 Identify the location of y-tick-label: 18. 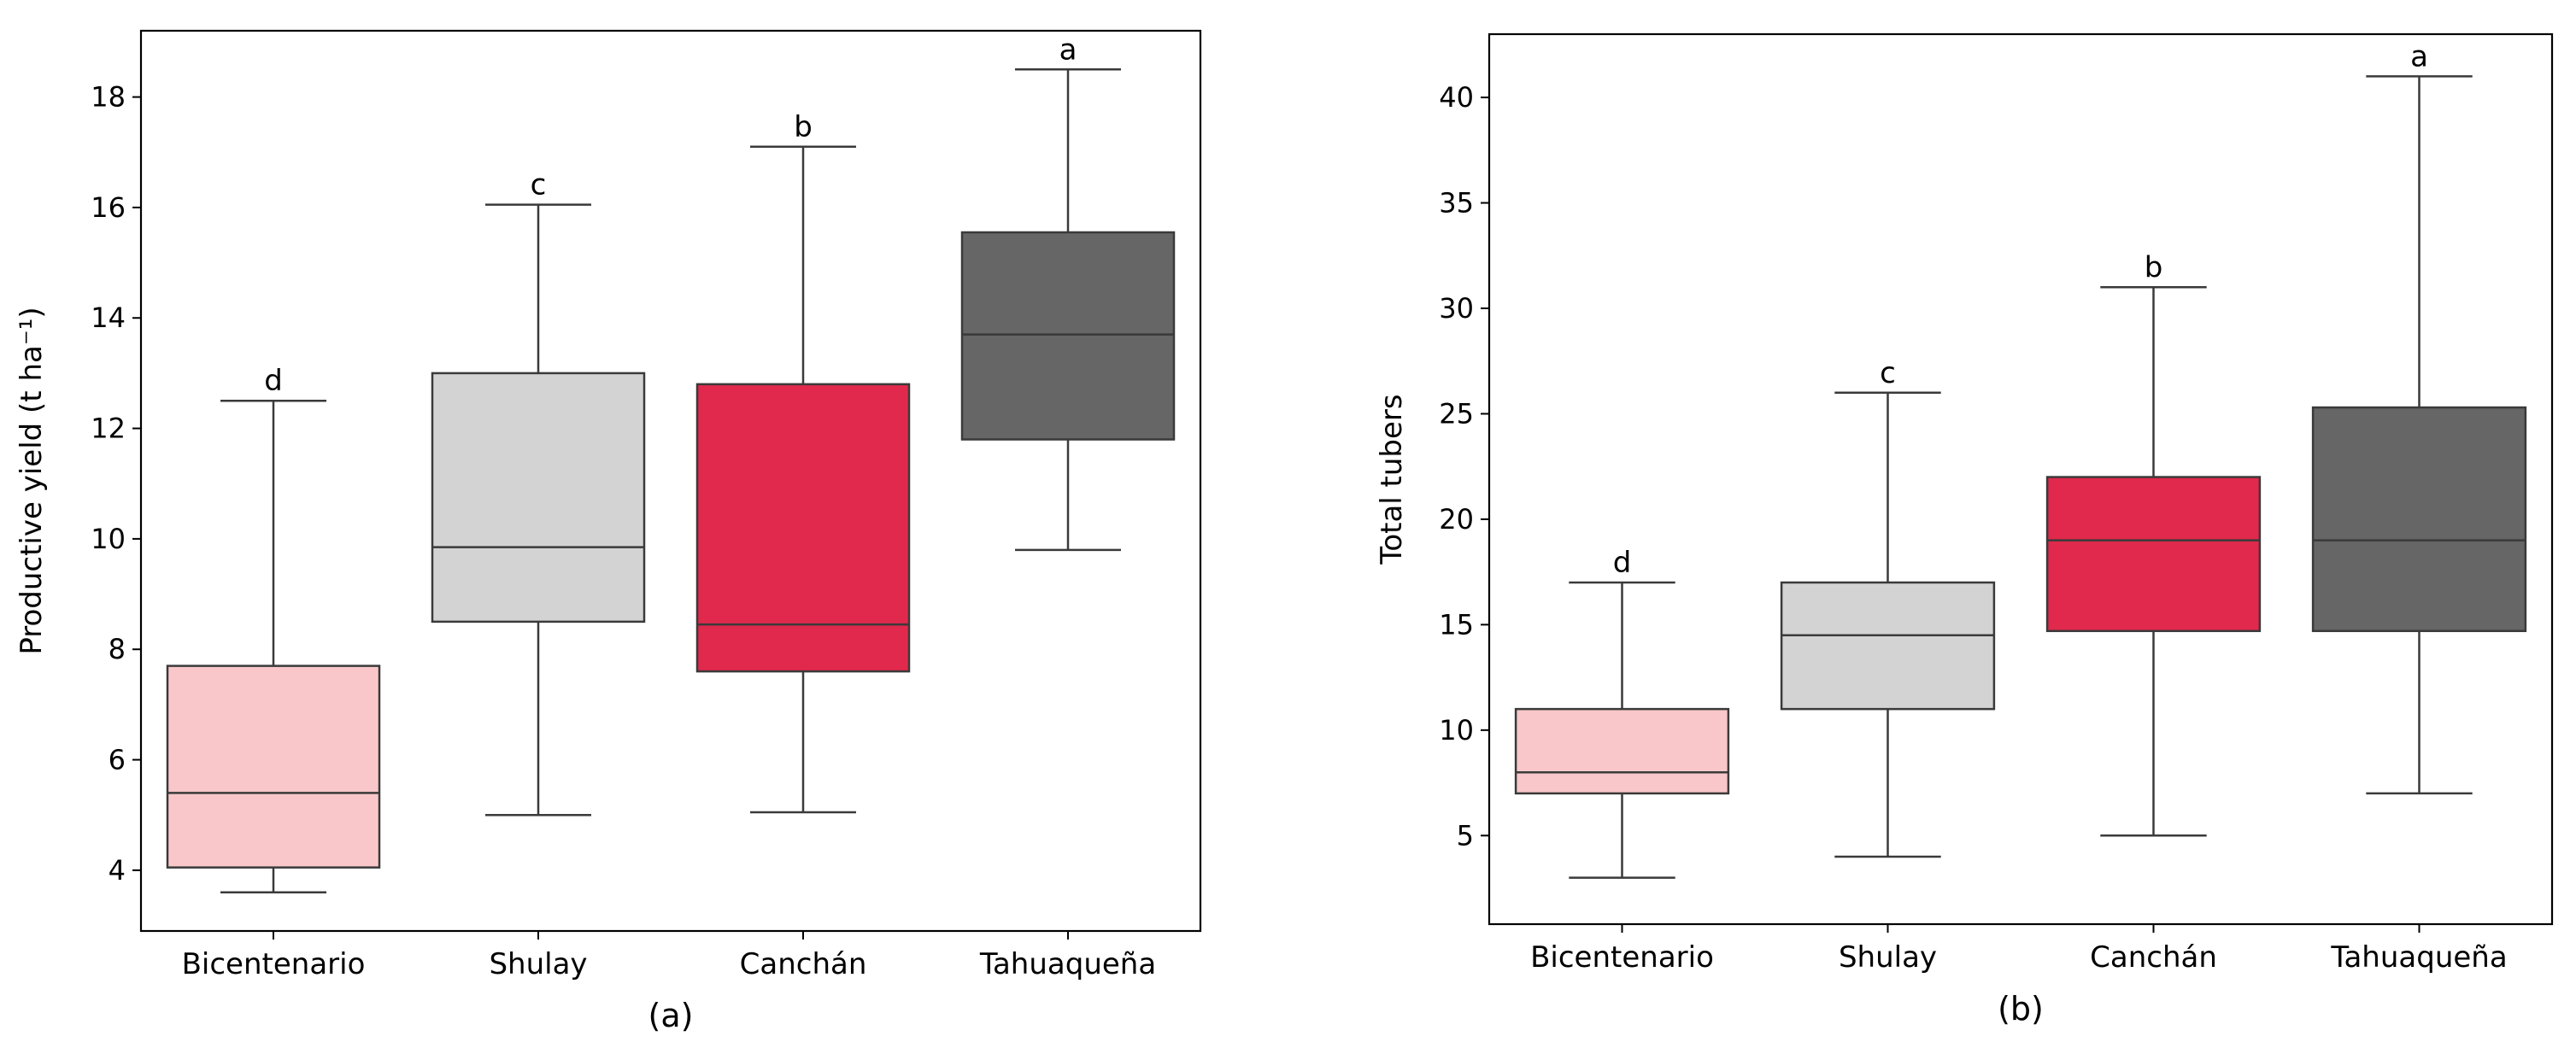
(108, 98).